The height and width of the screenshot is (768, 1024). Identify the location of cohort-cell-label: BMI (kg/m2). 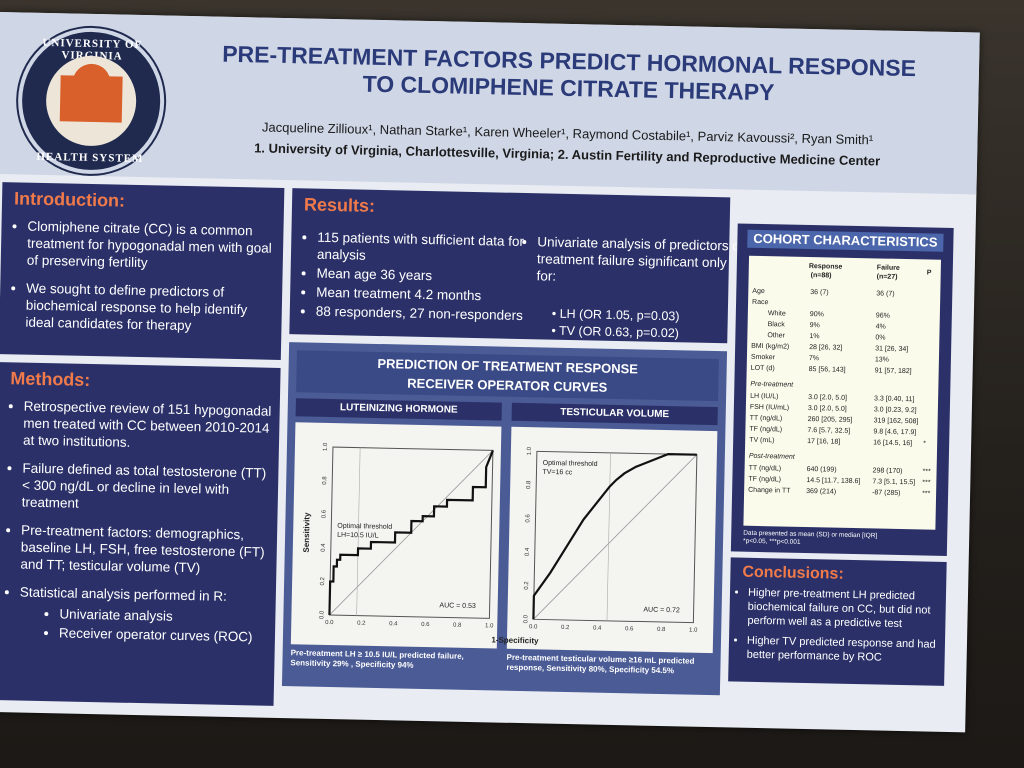
(770, 346).